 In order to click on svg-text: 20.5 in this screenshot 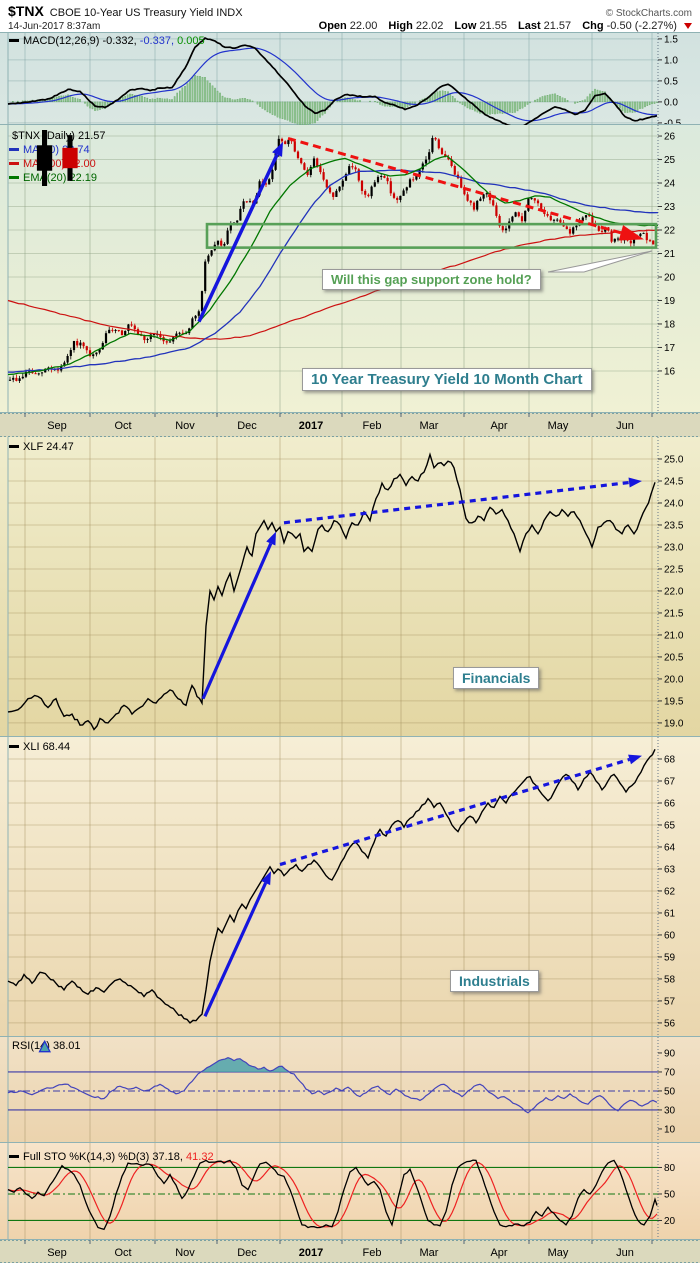, I will do `click(674, 657)`.